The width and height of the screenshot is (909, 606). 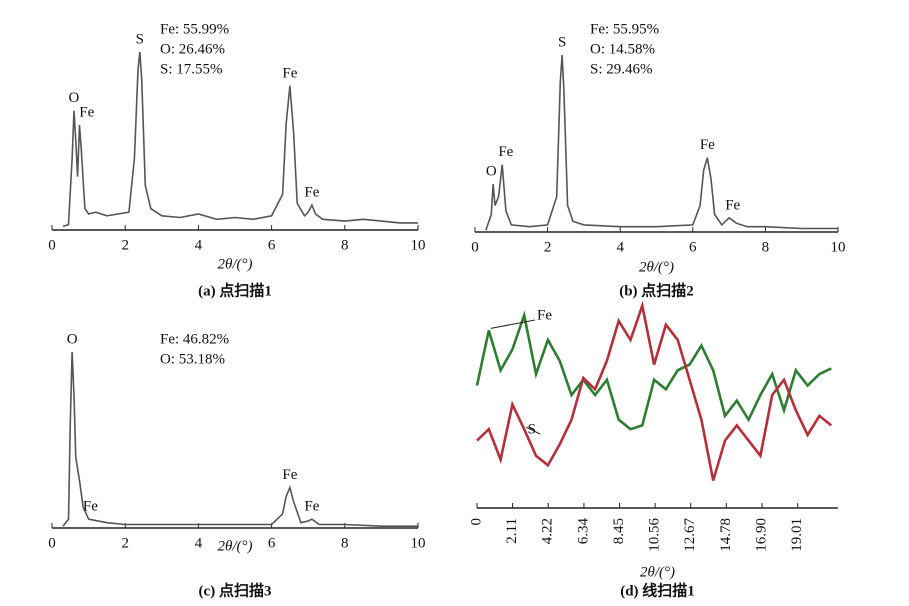 I want to click on x-tick-label: 16.90, so click(x=762, y=535).